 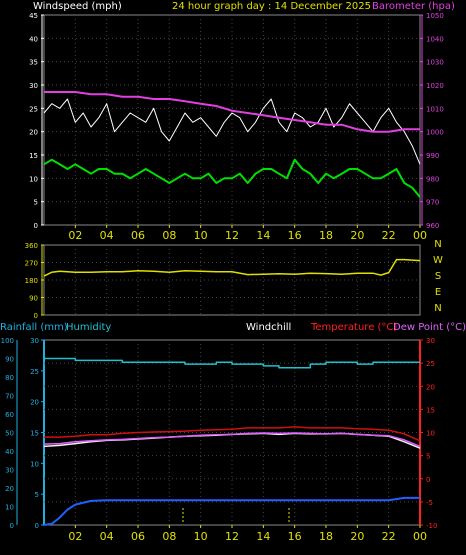 I want to click on tick-label: 1030, so click(x=435, y=63).